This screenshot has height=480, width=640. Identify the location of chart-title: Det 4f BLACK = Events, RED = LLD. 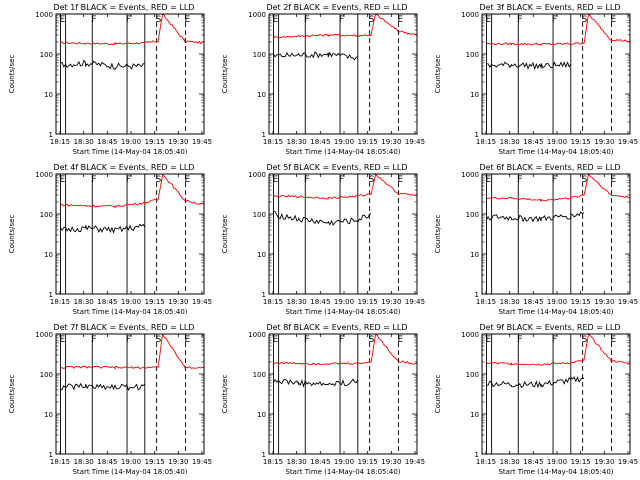
(123, 167).